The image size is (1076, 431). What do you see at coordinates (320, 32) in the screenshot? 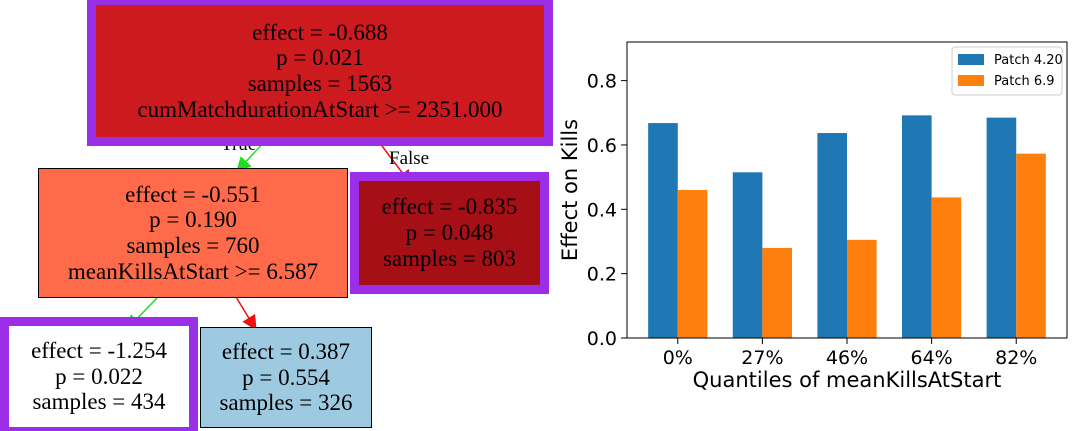
I see `node-effect: effect = -0.688` at bounding box center [320, 32].